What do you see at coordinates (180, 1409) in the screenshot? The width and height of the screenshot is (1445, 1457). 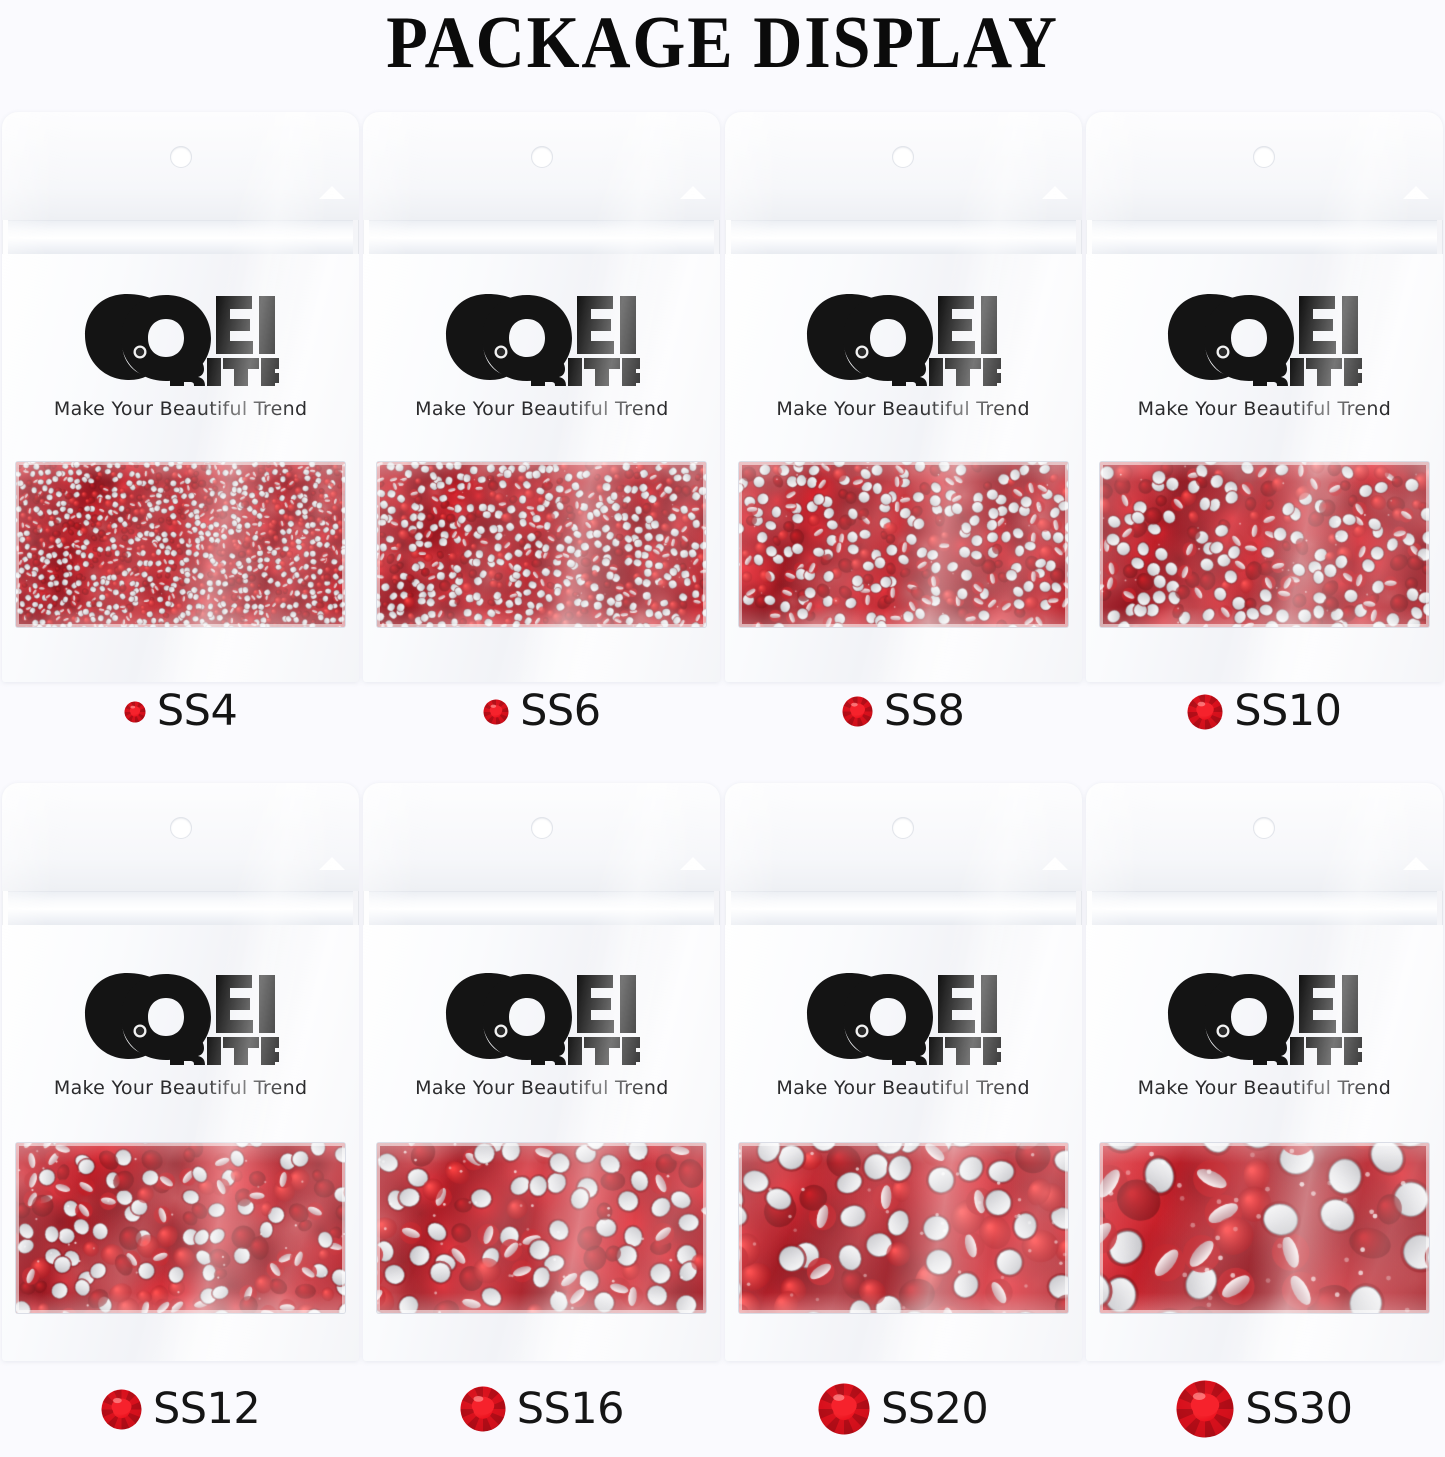 I see `size-caption-ss12: SS12` at bounding box center [180, 1409].